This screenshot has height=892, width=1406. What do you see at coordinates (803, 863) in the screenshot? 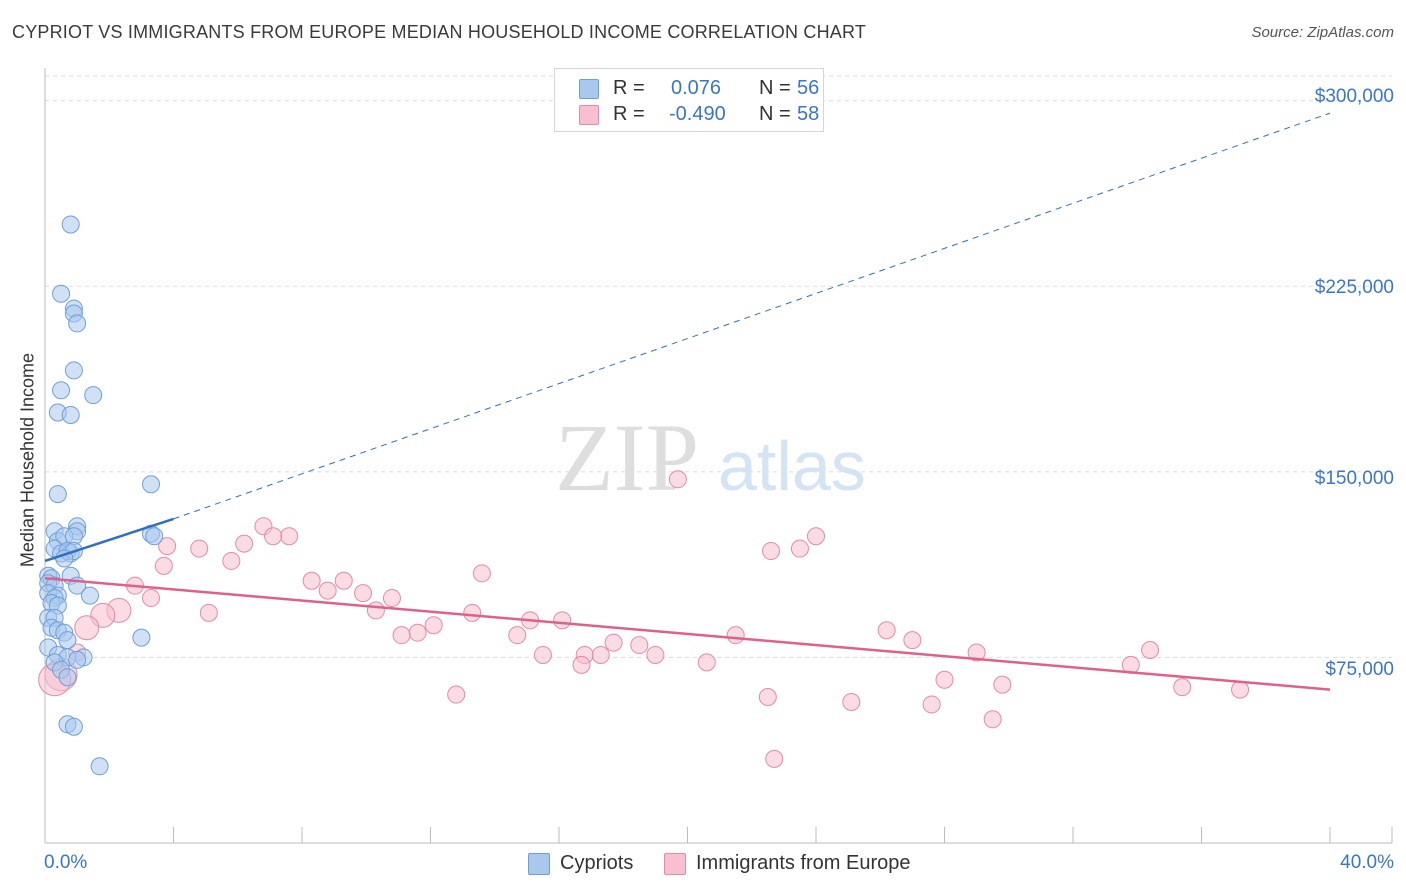
I see `bottom-legend-label: Immigrants from Europe` at bounding box center [803, 863].